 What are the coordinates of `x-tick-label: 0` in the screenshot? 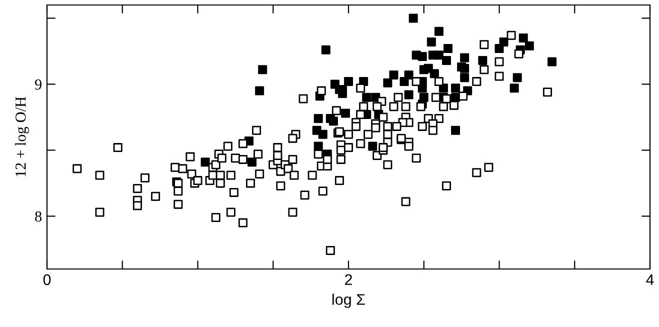 It's located at (47, 280).